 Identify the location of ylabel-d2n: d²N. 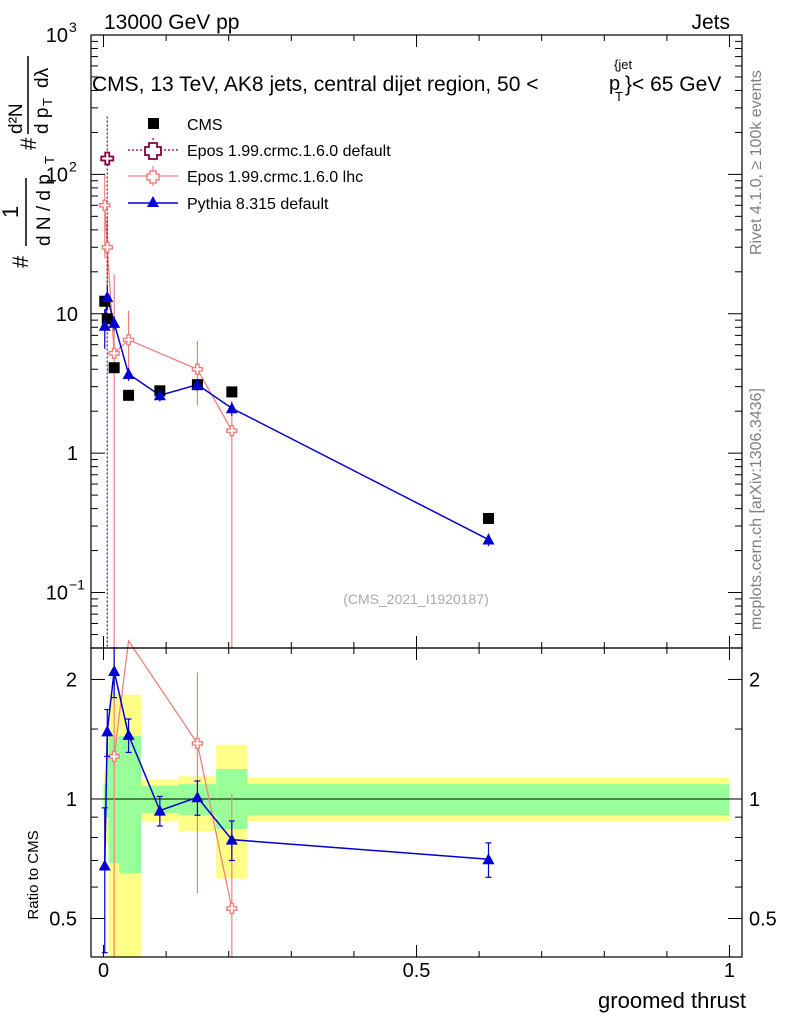
(16, 118).